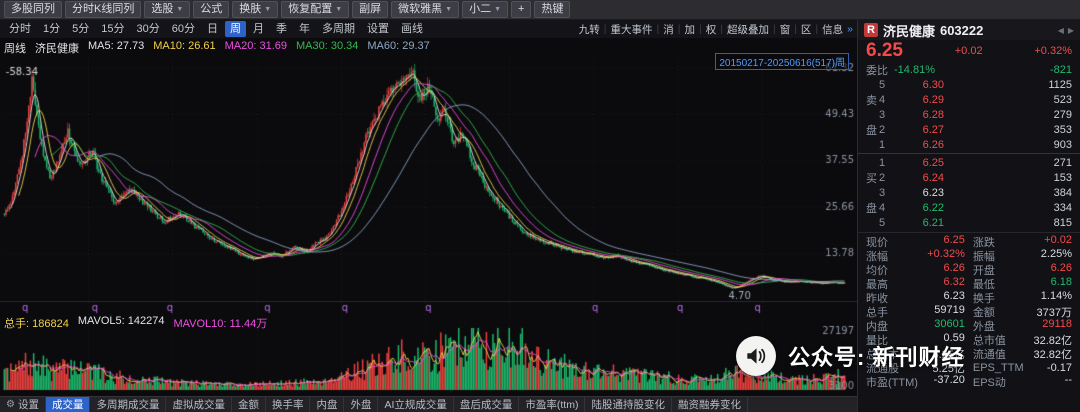 The image size is (1080, 412). I want to click on order-level: 1, so click(882, 162).